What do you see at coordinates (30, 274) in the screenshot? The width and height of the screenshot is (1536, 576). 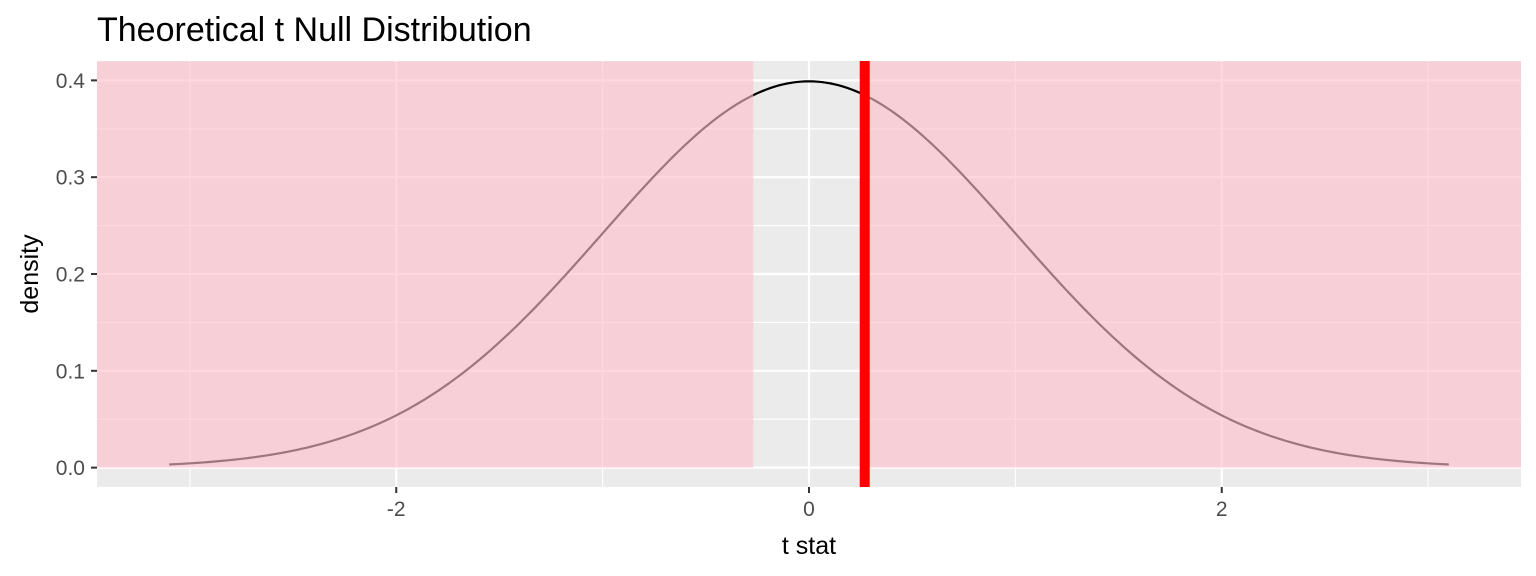 I see `y-axis-title: density` at bounding box center [30, 274].